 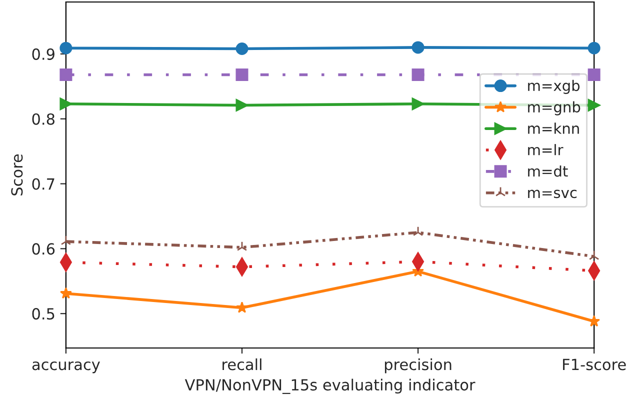 What do you see at coordinates (548, 171) in the screenshot?
I see `legend-label: m=dt` at bounding box center [548, 171].